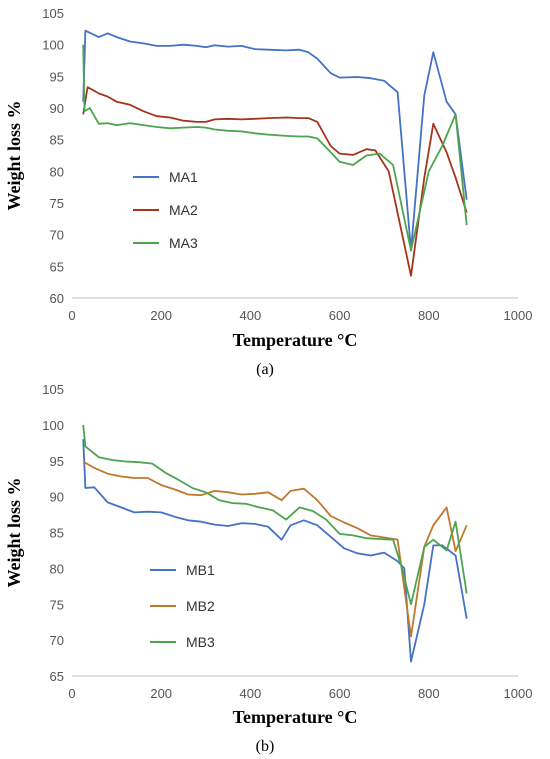  I want to click on legend: MA1 MA2 MA3, so click(165, 210).